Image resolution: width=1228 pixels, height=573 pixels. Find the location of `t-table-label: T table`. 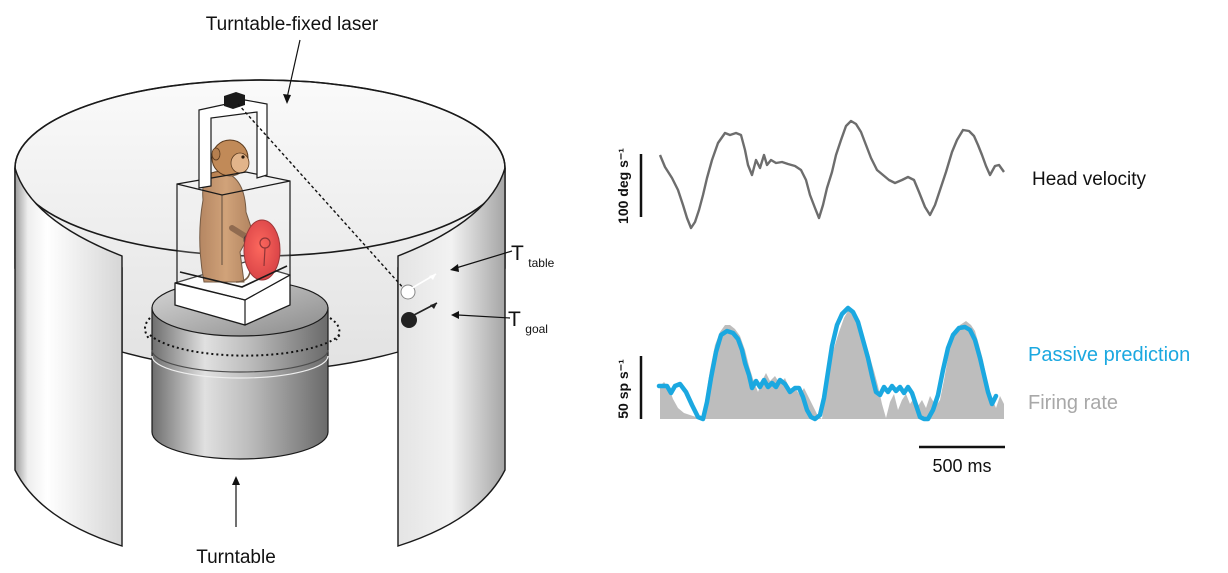

t-table-label: T table is located at coordinates (533, 256).